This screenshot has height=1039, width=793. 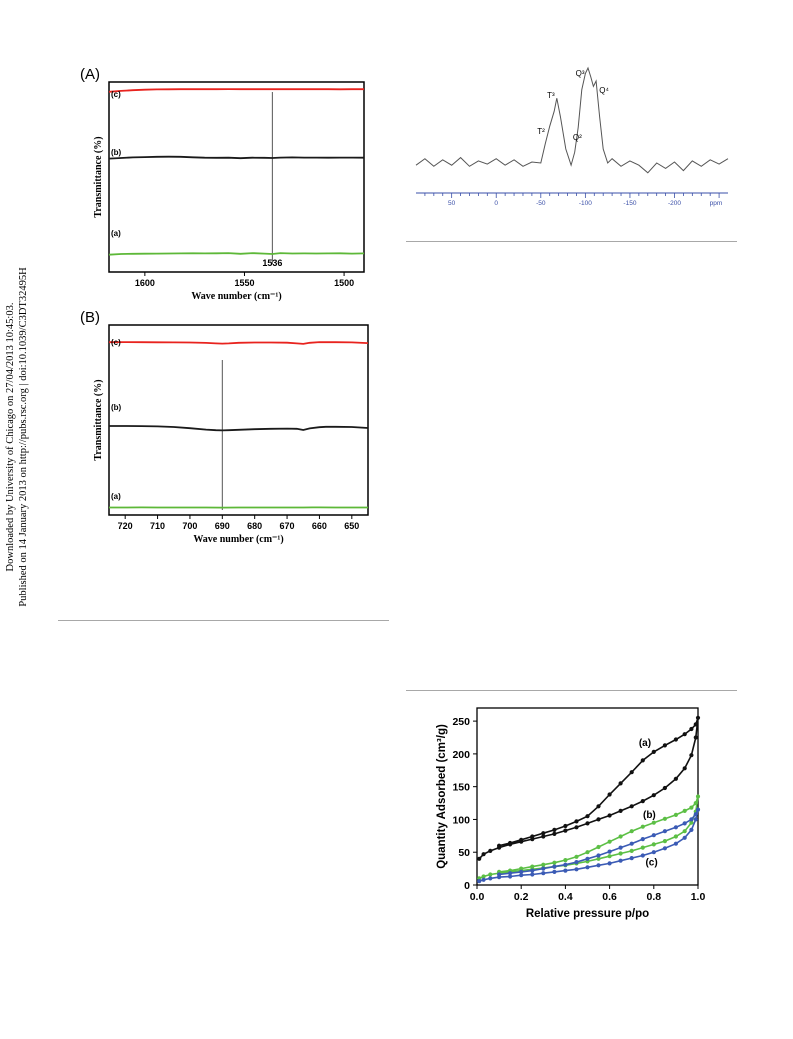 What do you see at coordinates (674, 203) in the screenshot?
I see `nmr-tick-label: -200` at bounding box center [674, 203].